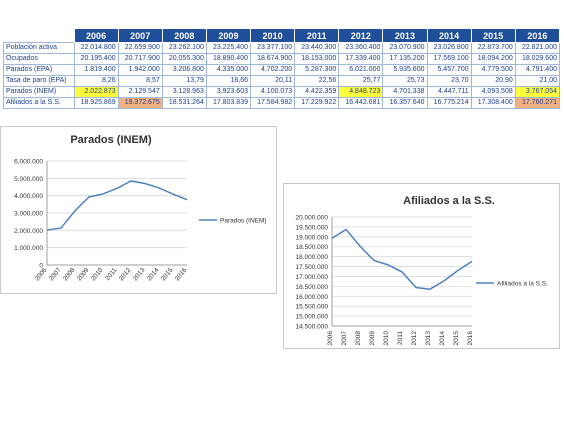  What do you see at coordinates (96, 81) in the screenshot?
I see `table-cell: 8,26` at bounding box center [96, 81].